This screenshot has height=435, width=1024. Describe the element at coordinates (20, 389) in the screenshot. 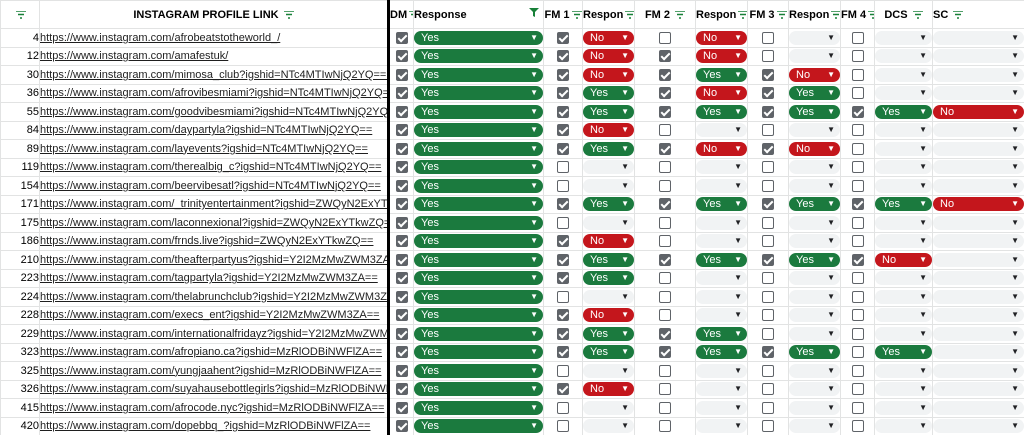

I see `row-number: 326` at that location.